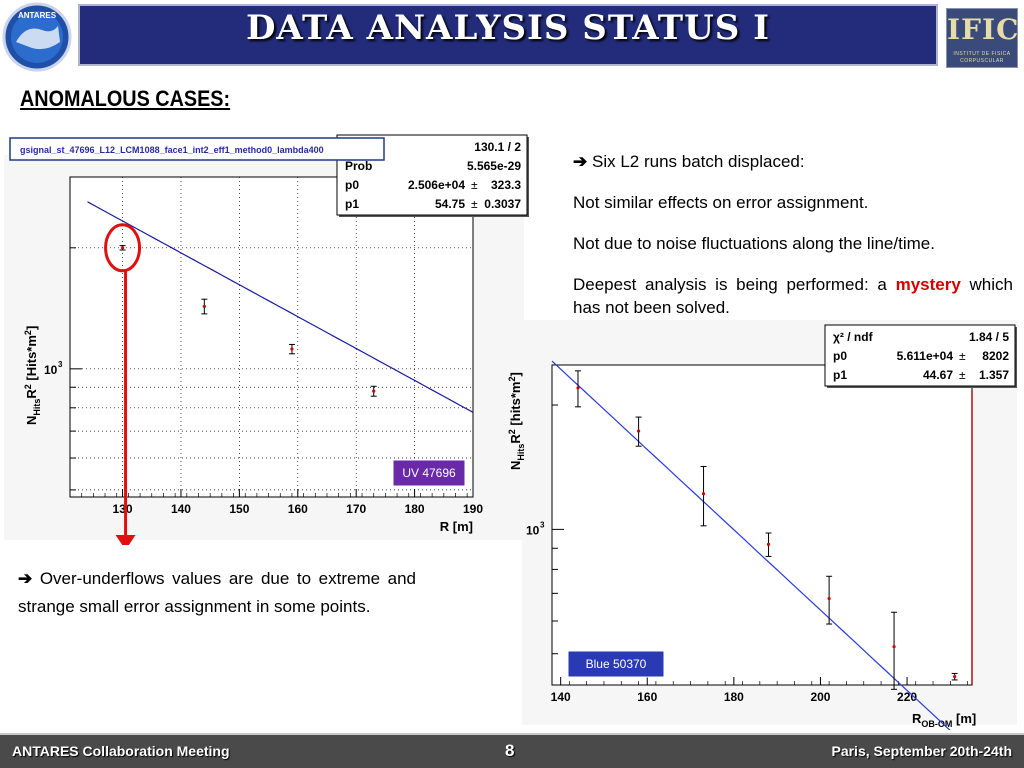 The width and height of the screenshot is (1024, 768). Describe the element at coordinates (820, 697) in the screenshot. I see `x-tick-label: 200` at that location.